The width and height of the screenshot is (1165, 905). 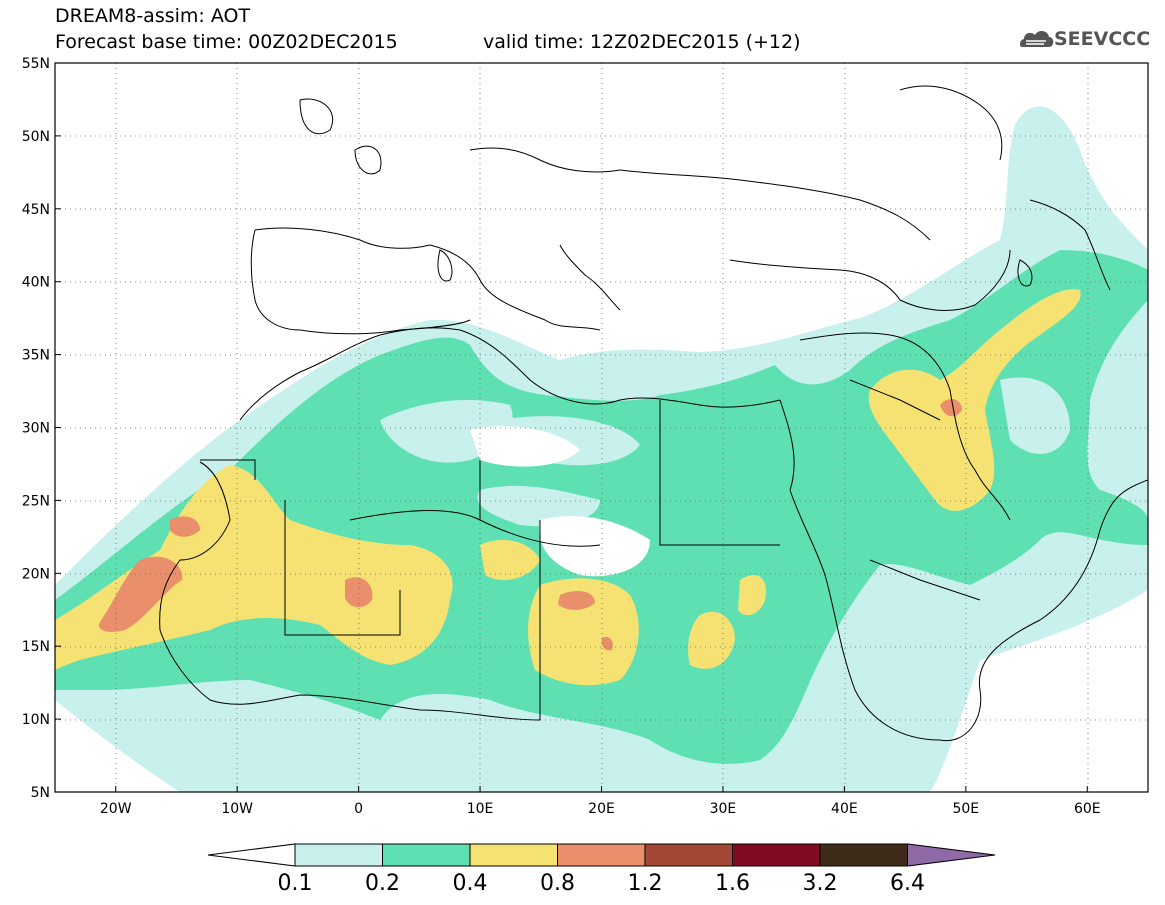 What do you see at coordinates (36, 137) in the screenshot?
I see `lat-tick-label: 50N` at bounding box center [36, 137].